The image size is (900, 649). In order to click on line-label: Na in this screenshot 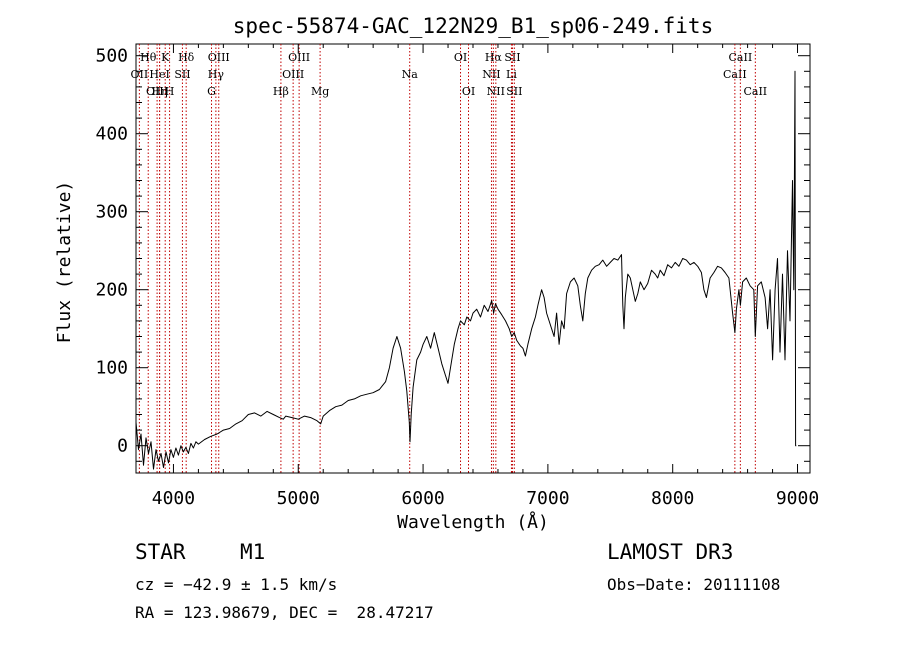, I will do `click(410, 74)`.